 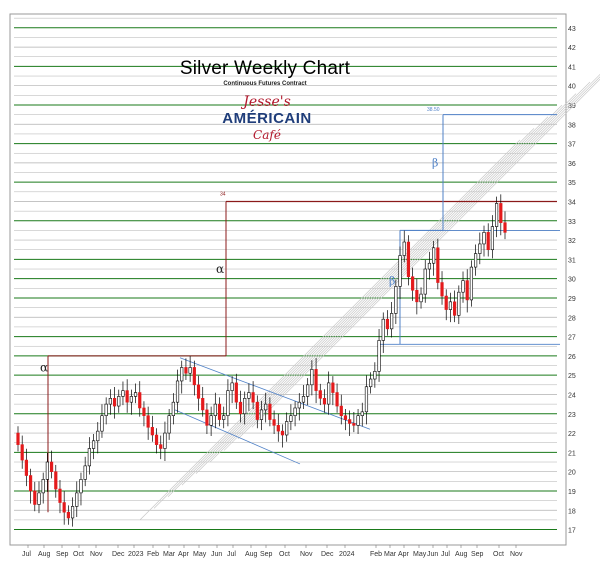 What do you see at coordinates (572, 280) in the screenshot?
I see `y-tick-label: 30` at bounding box center [572, 280].